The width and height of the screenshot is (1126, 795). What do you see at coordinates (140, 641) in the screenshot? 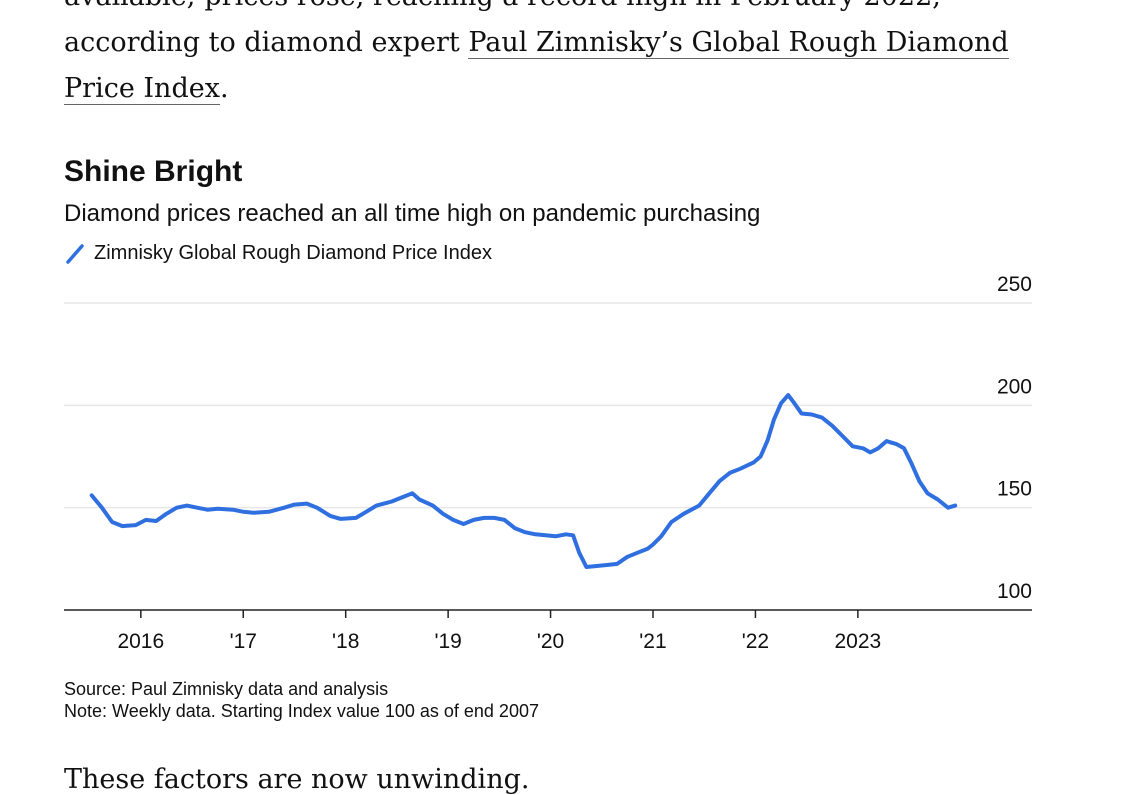
I see `x-tick-label-2016: 2016` at bounding box center [140, 641].